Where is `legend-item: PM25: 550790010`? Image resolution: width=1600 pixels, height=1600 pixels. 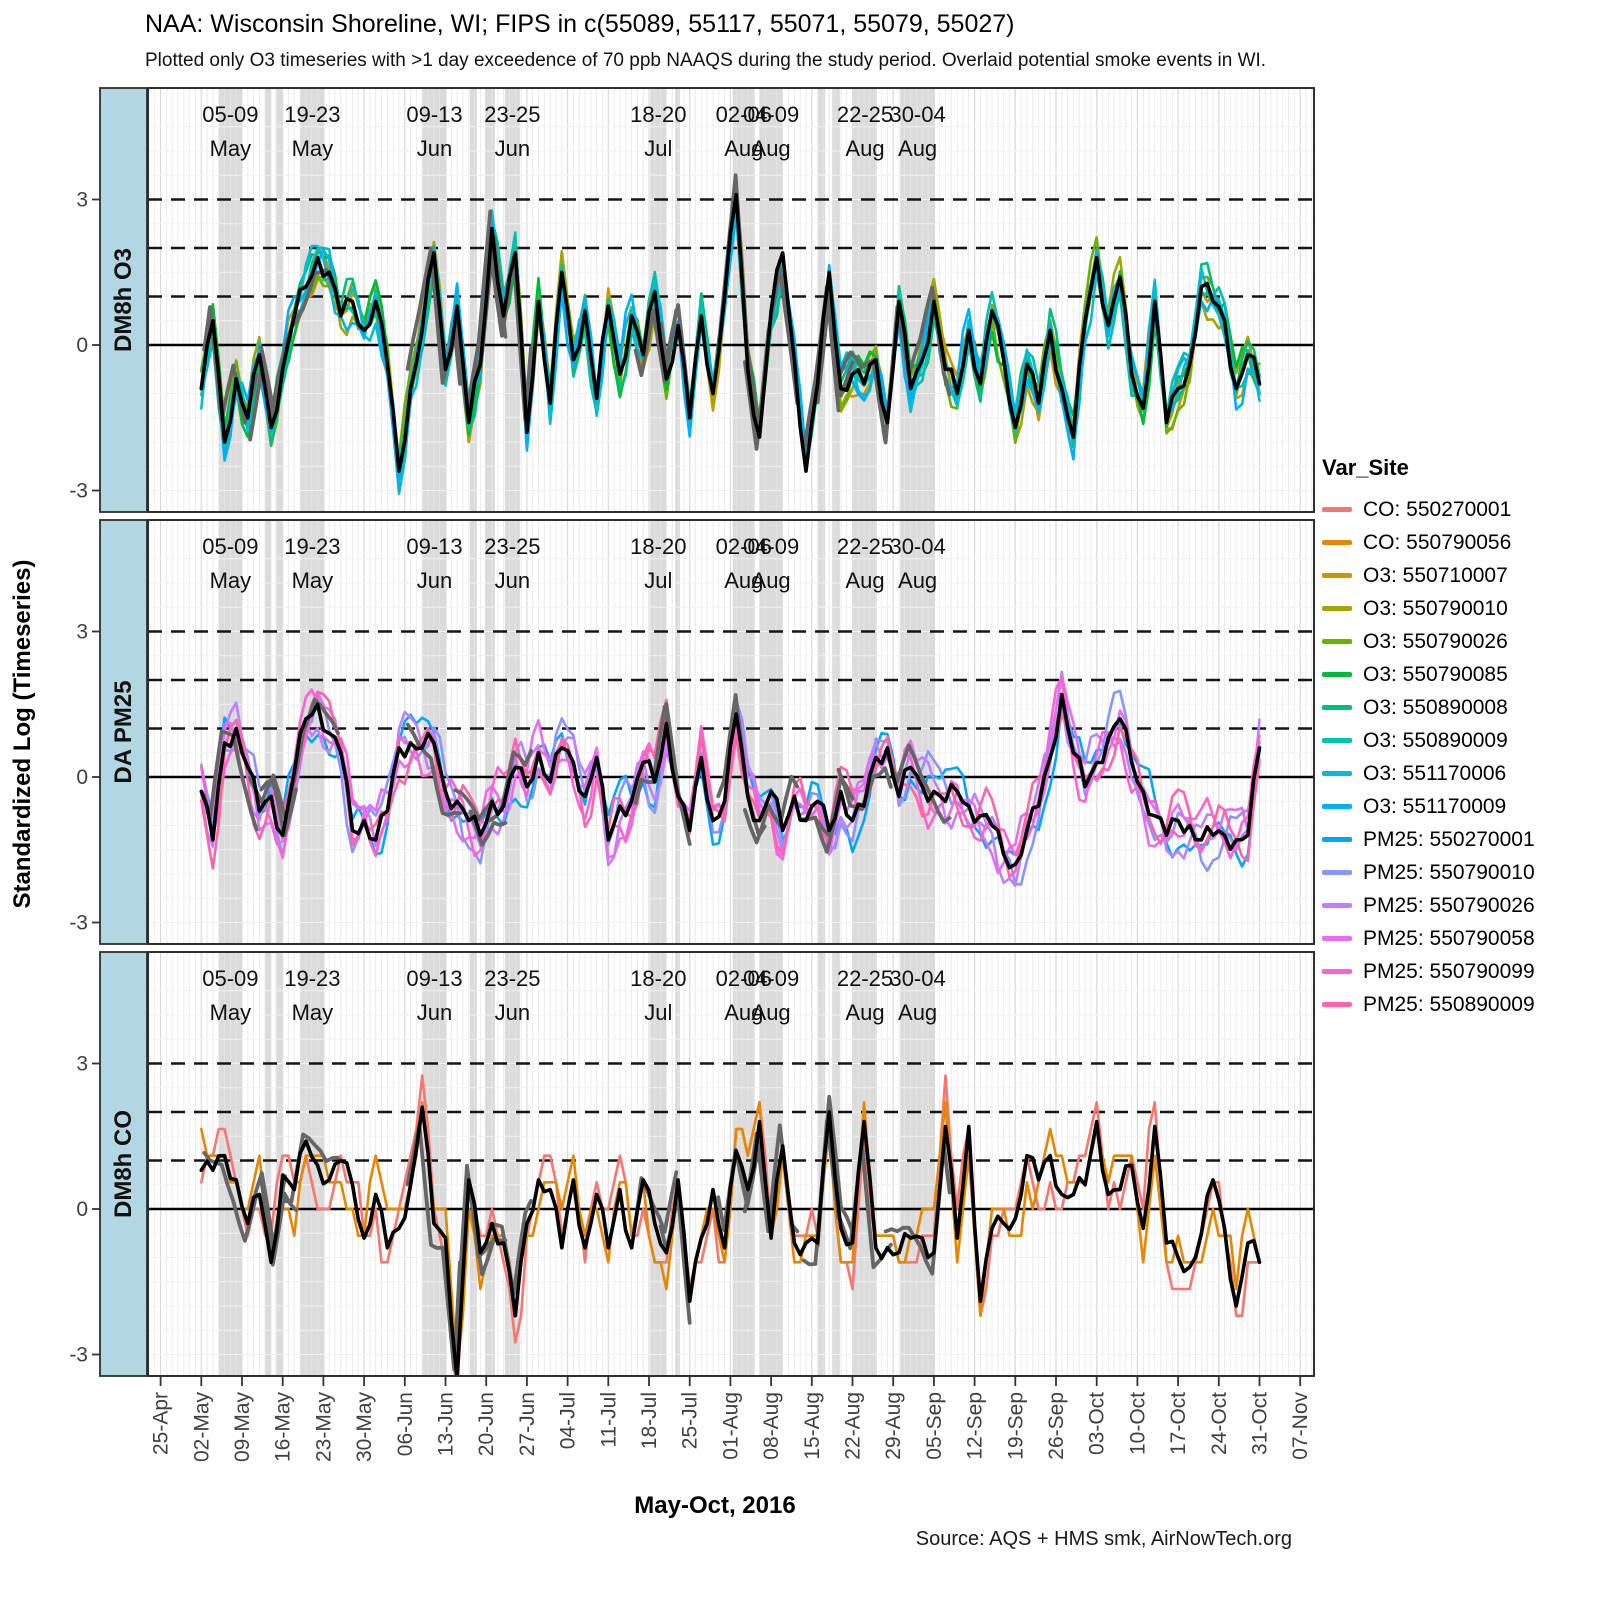 legend-item: PM25: 550790010 is located at coordinates (1460, 872).